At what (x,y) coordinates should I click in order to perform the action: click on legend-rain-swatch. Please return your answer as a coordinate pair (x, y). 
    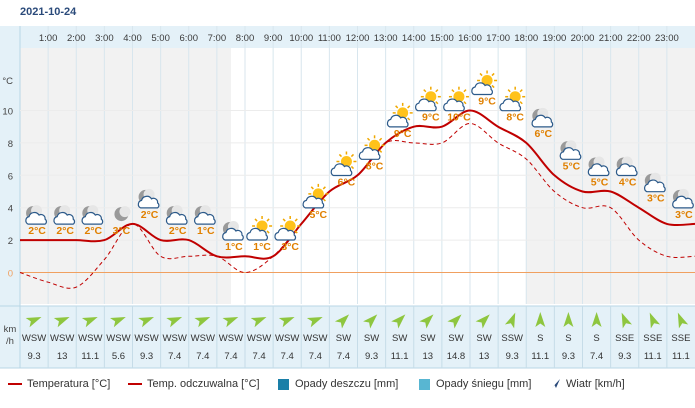
    Looking at the image, I should click on (283, 384).